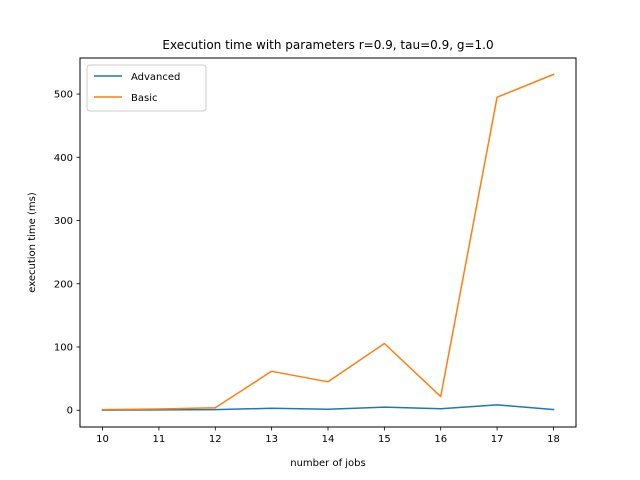  Describe the element at coordinates (159, 439) in the screenshot. I see `x-tick-label: 11` at that location.